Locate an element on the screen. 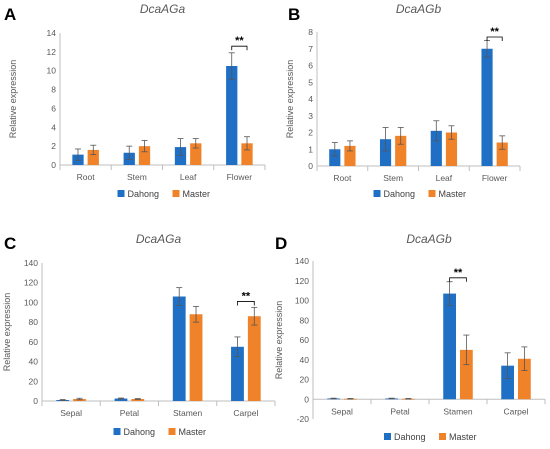 This screenshot has width=550, height=449. panel-b-title: DcaAGb is located at coordinates (419, 9).